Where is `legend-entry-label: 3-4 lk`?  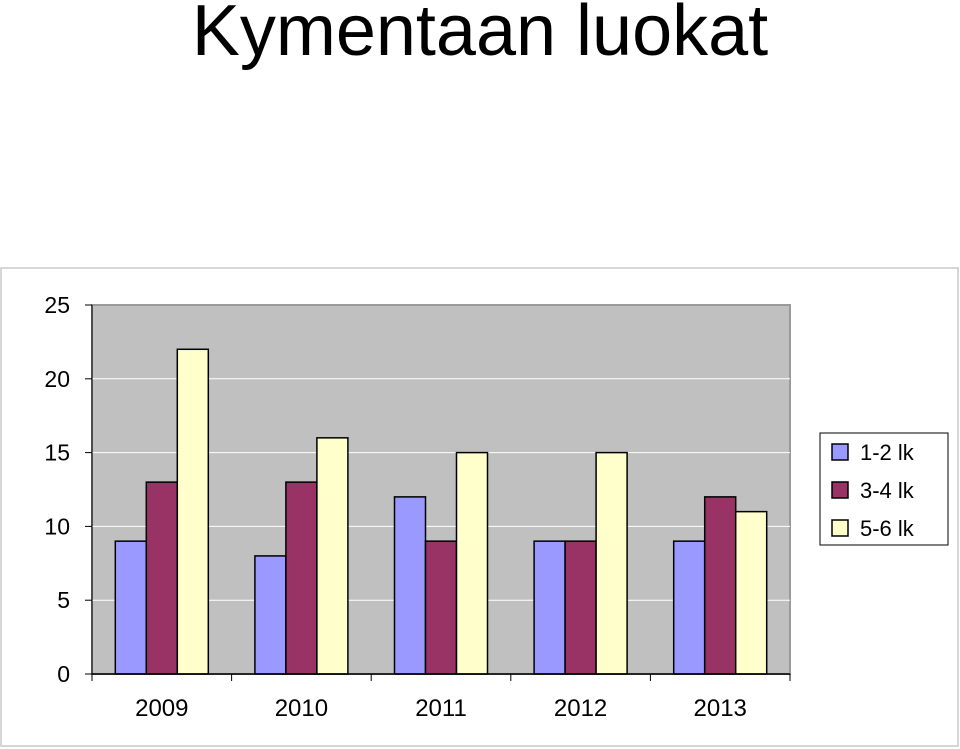
legend-entry-label: 3-4 lk is located at coordinates (887, 490).